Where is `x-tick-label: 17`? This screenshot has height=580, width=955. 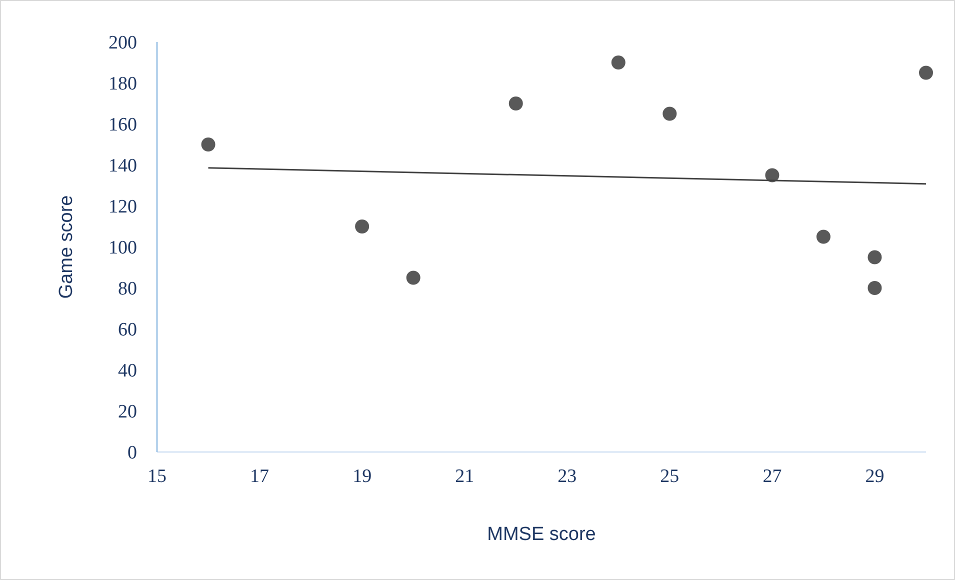 x-tick-label: 17 is located at coordinates (260, 476).